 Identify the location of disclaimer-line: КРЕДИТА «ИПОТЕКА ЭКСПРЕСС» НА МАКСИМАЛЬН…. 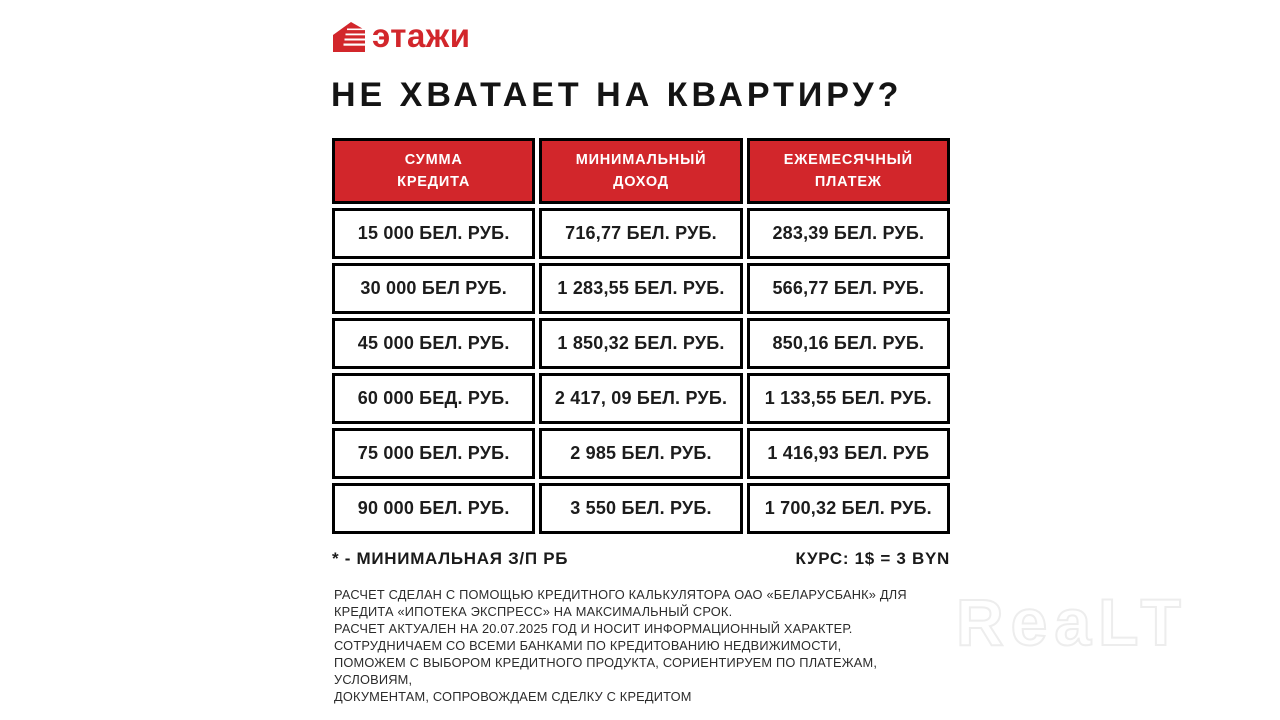
(533, 611).